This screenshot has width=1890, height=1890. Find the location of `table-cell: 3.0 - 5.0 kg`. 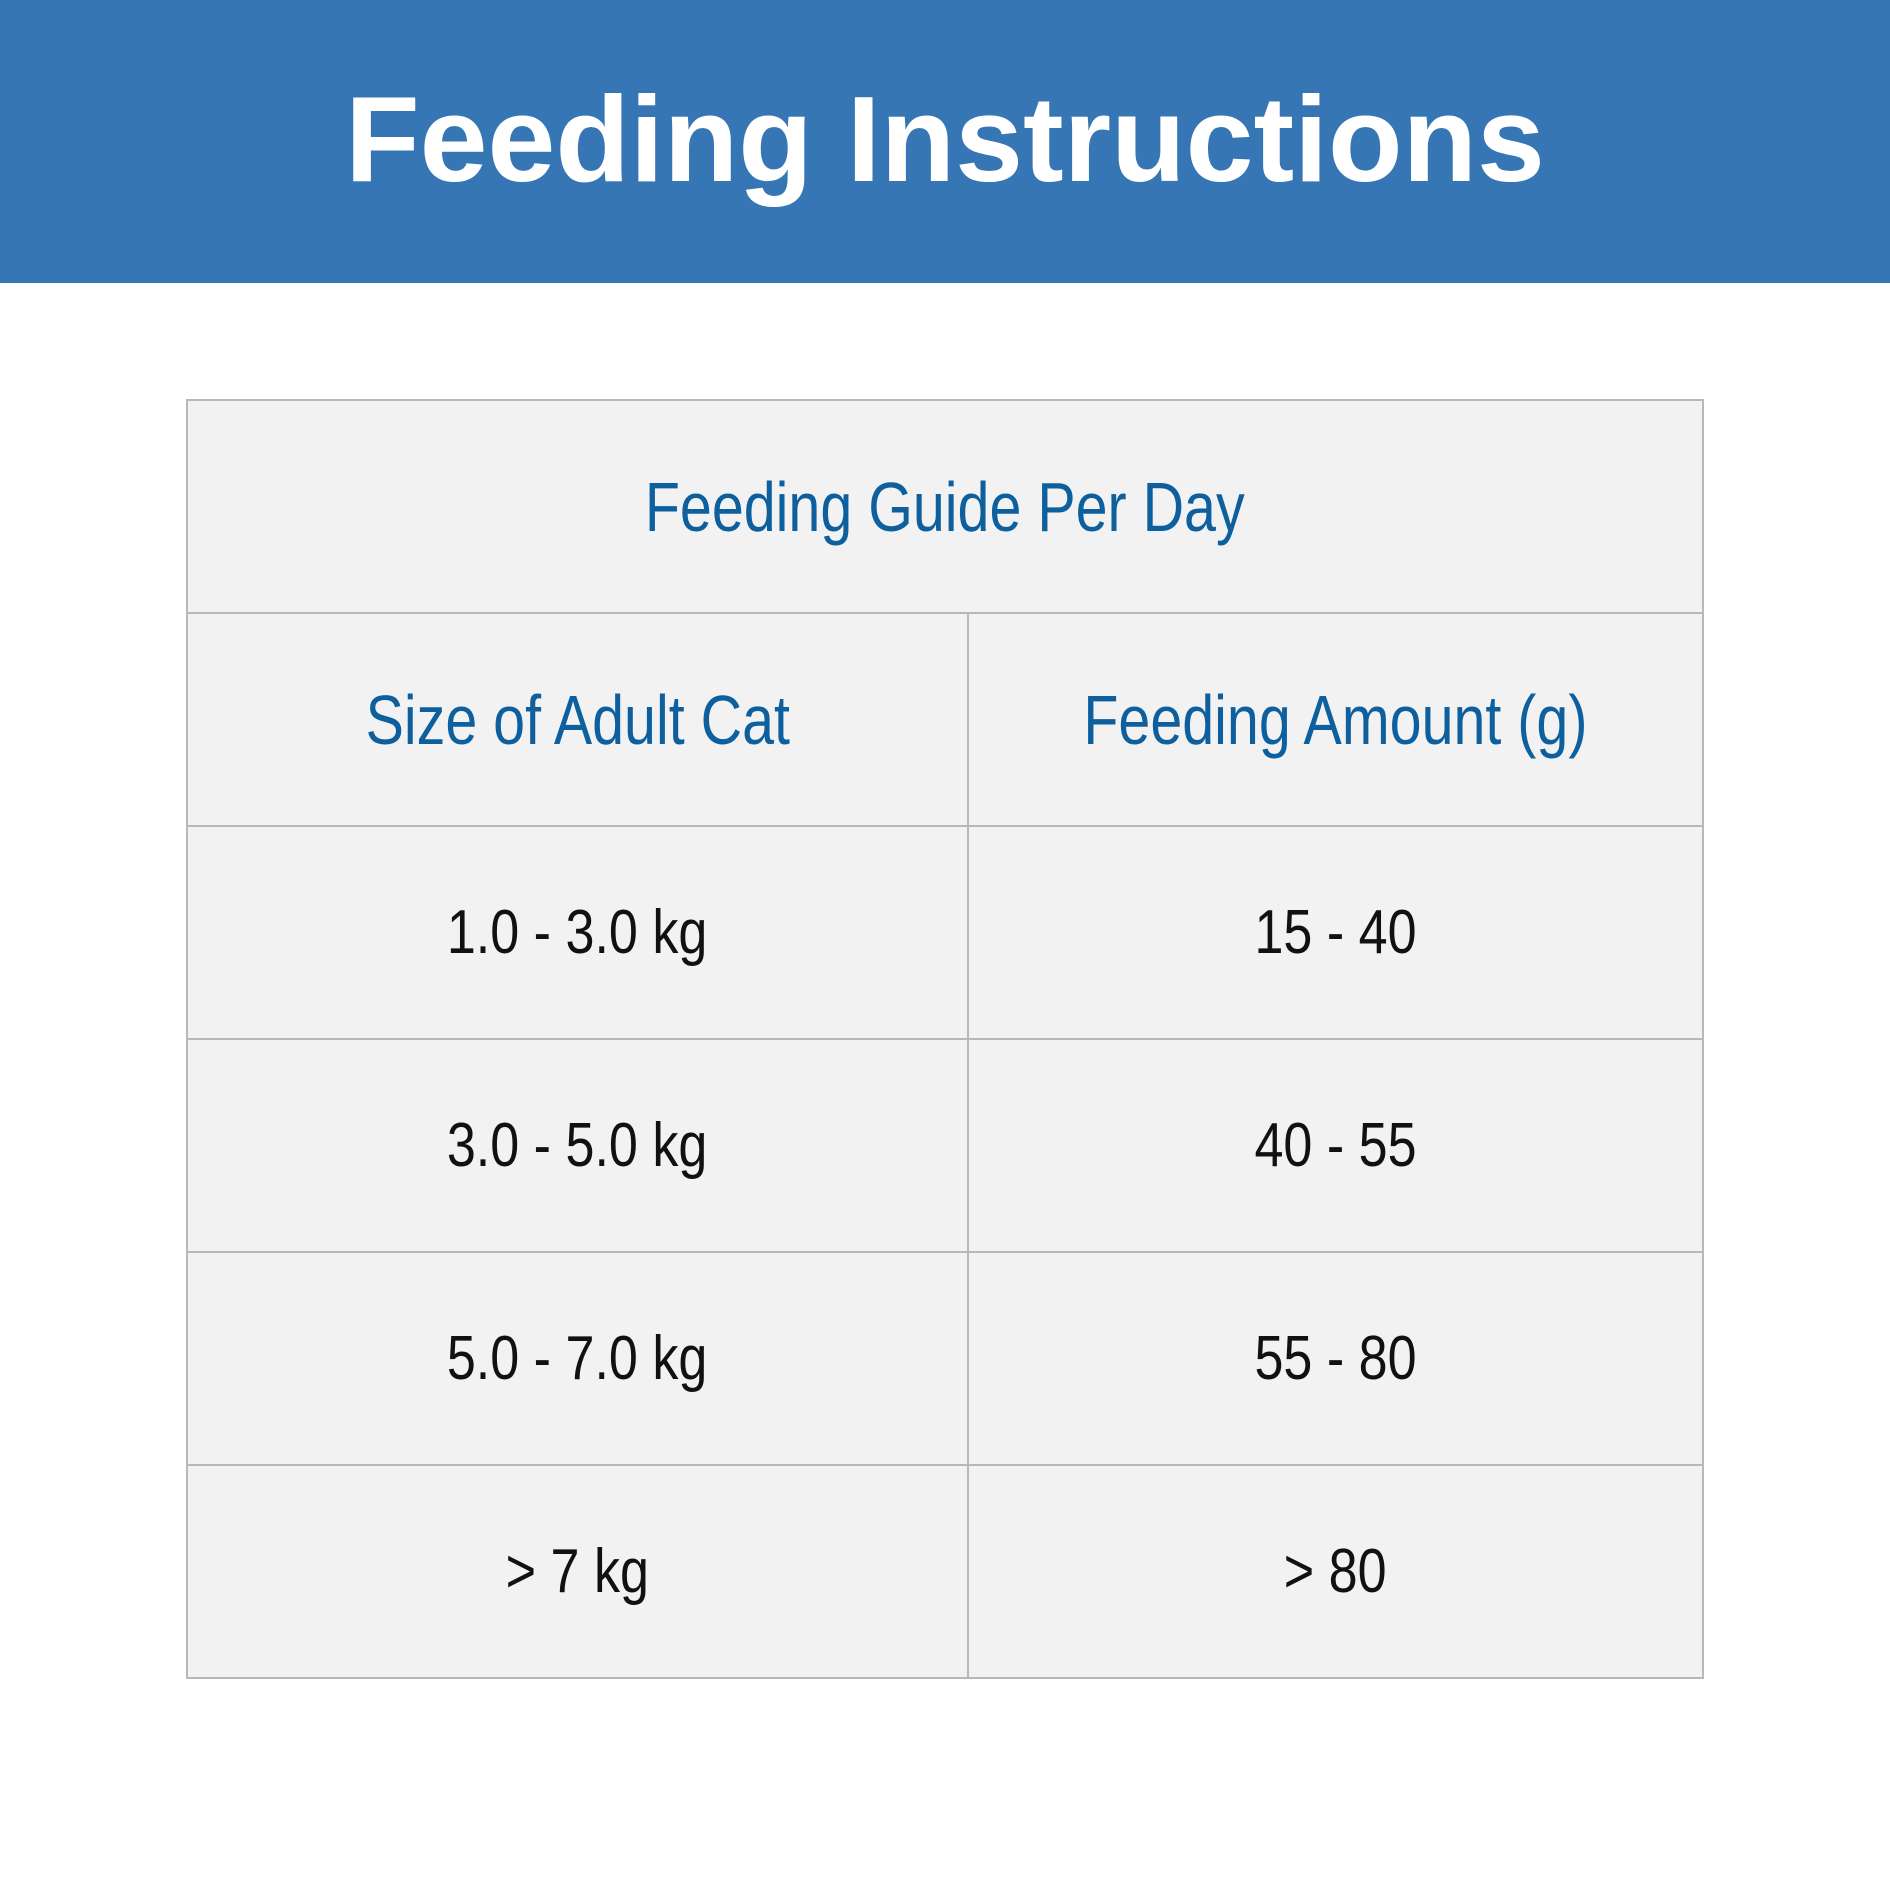

table-cell: 3.0 - 5.0 kg is located at coordinates (578, 1146).